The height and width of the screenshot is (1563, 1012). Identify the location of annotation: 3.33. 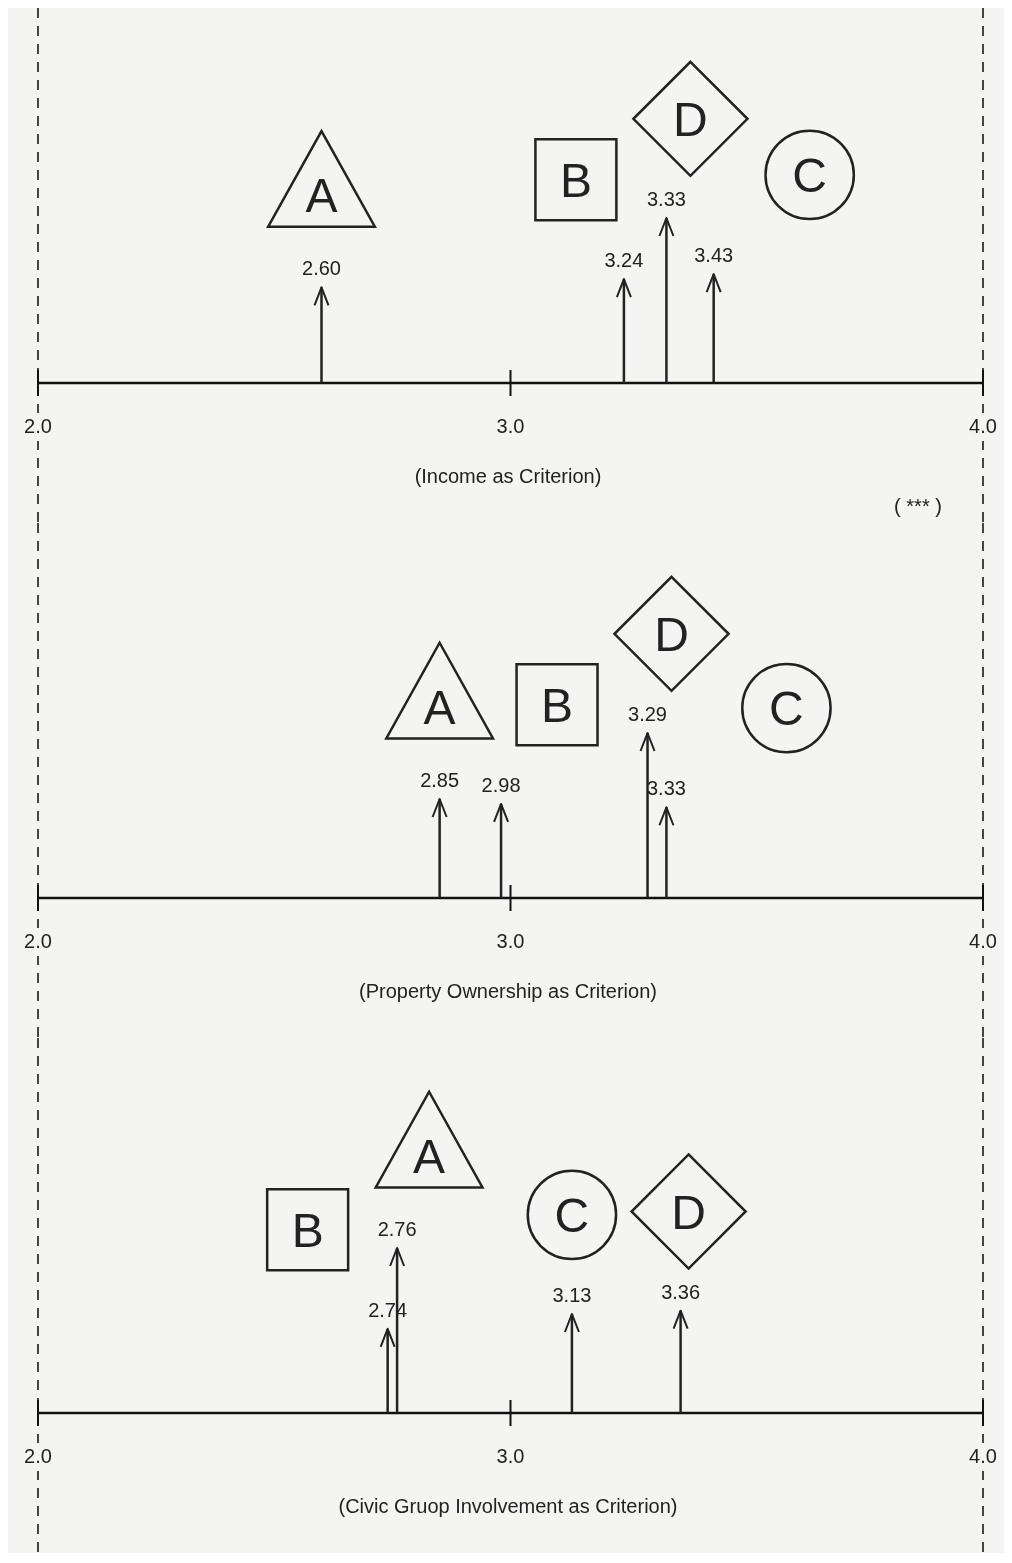
(666, 199).